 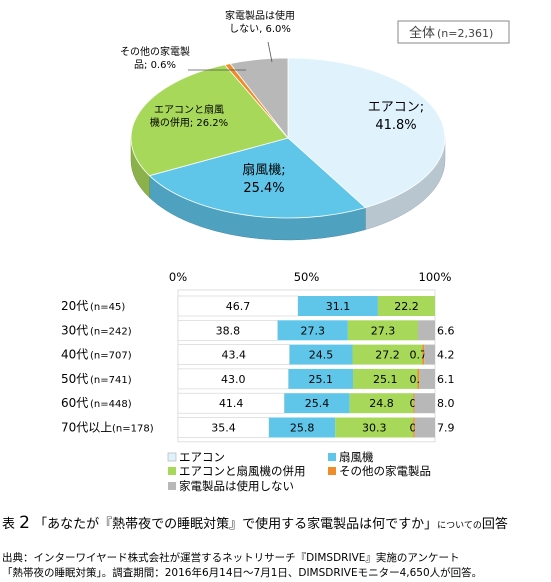 I want to click on data-label-2-0: 43.4, so click(x=234, y=355).